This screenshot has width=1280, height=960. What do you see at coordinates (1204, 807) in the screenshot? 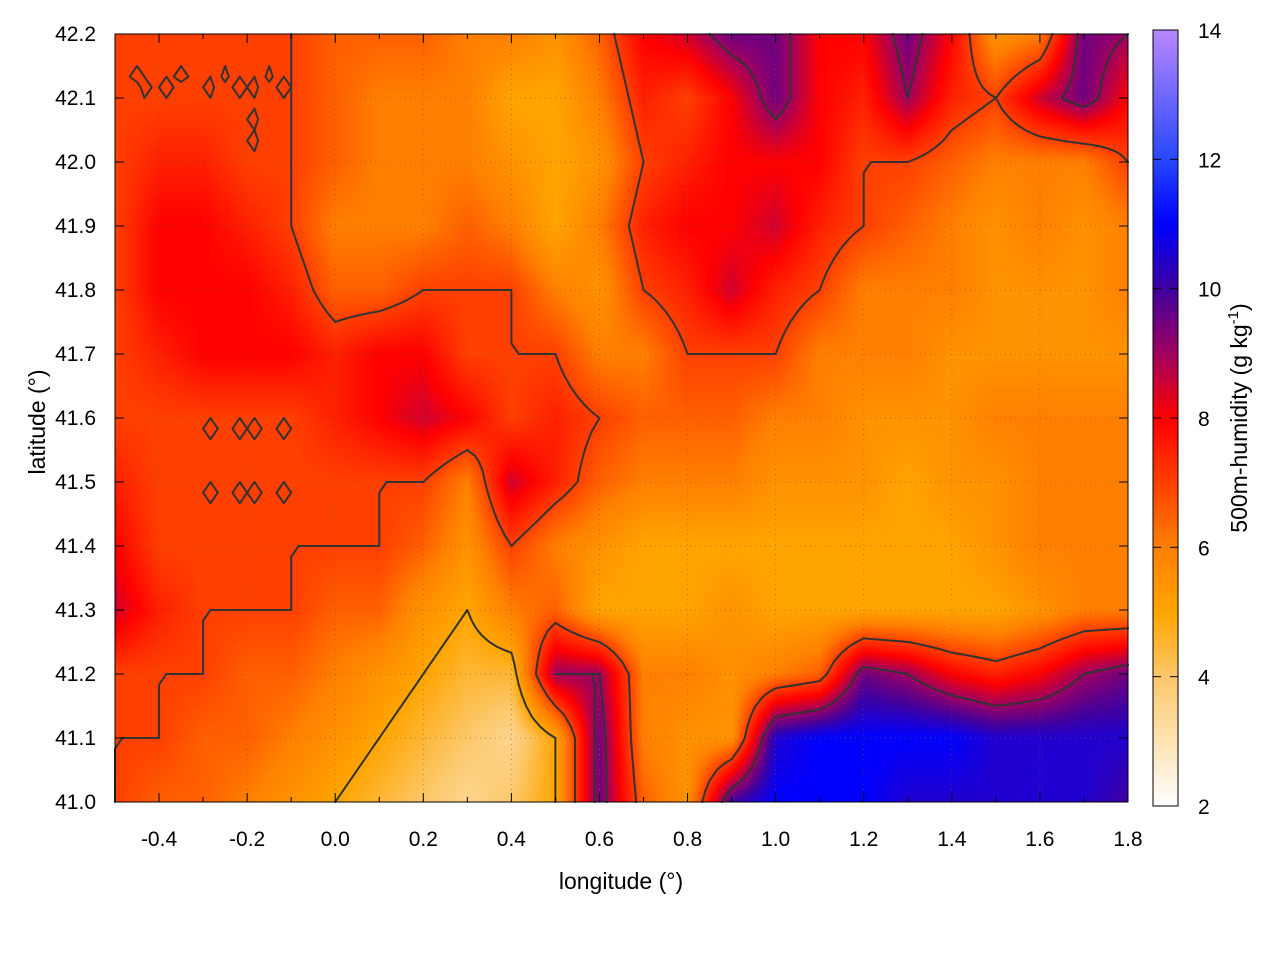
I see `colorbar-tick-label: 2` at bounding box center [1204, 807].